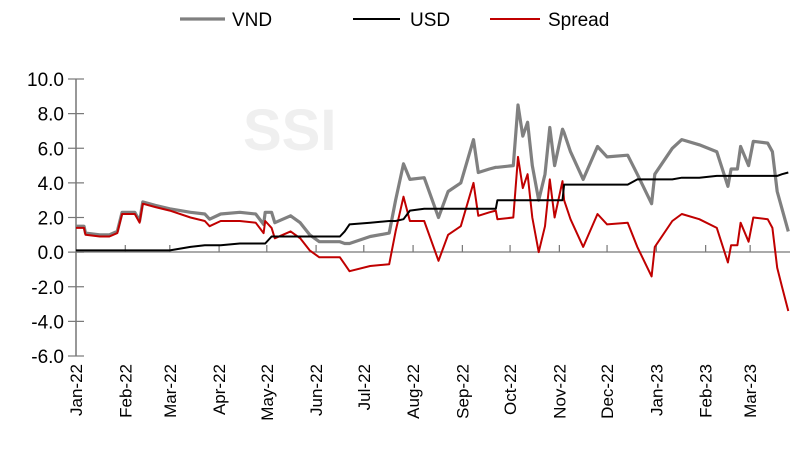 Image resolution: width=810 pixels, height=452 pixels. Describe the element at coordinates (51, 219) in the screenshot. I see `y-tick-label: 2.0` at that location.